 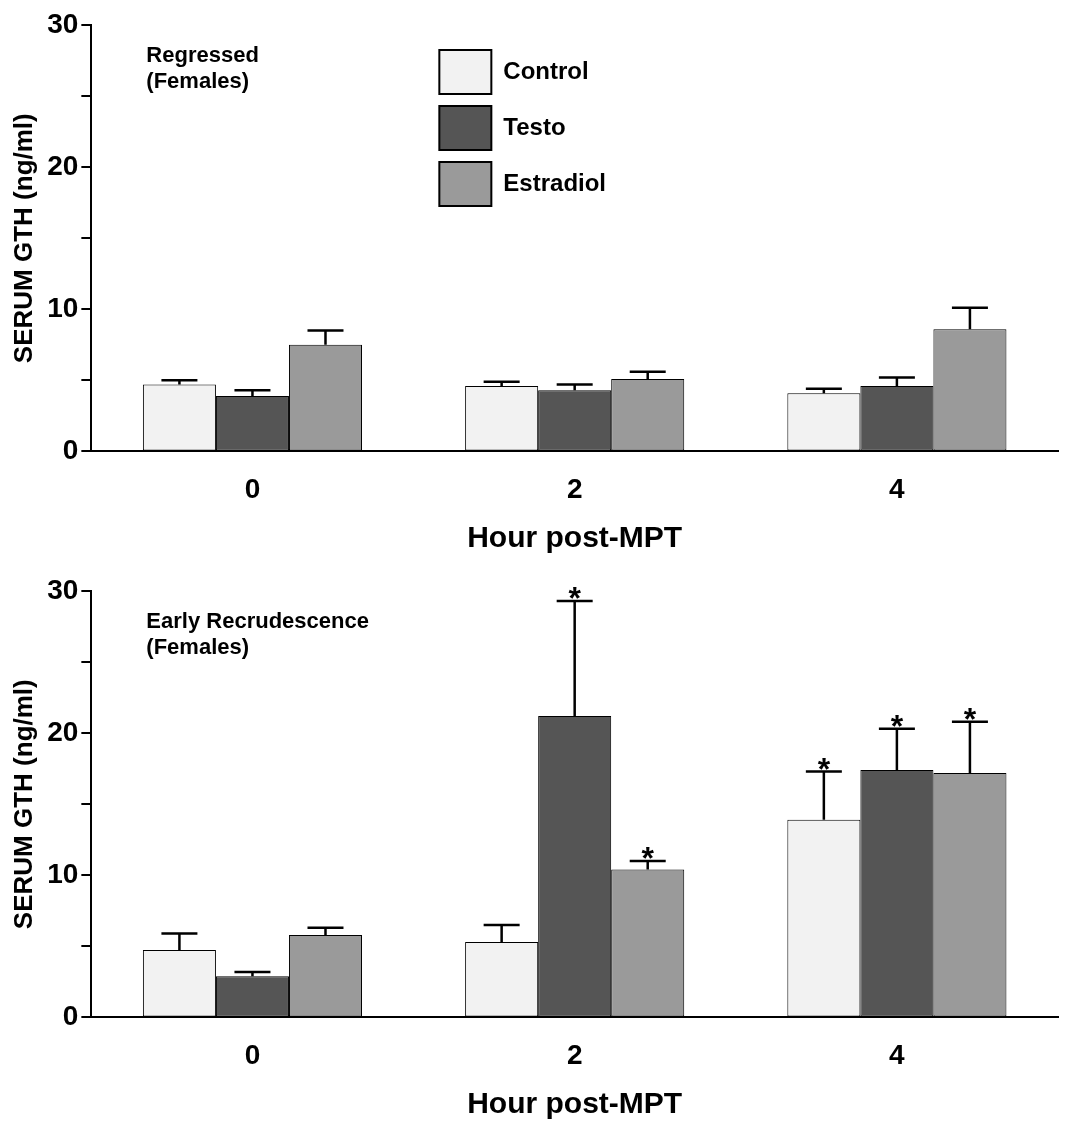 What do you see at coordinates (555, 182) in the screenshot?
I see `legend-label: Estradiol` at bounding box center [555, 182].